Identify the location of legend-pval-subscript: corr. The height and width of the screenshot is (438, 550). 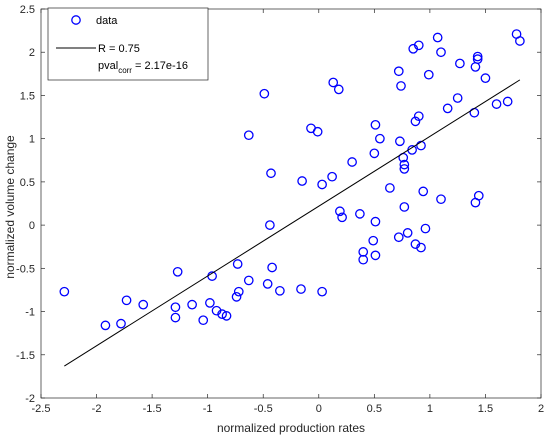
(125, 70).